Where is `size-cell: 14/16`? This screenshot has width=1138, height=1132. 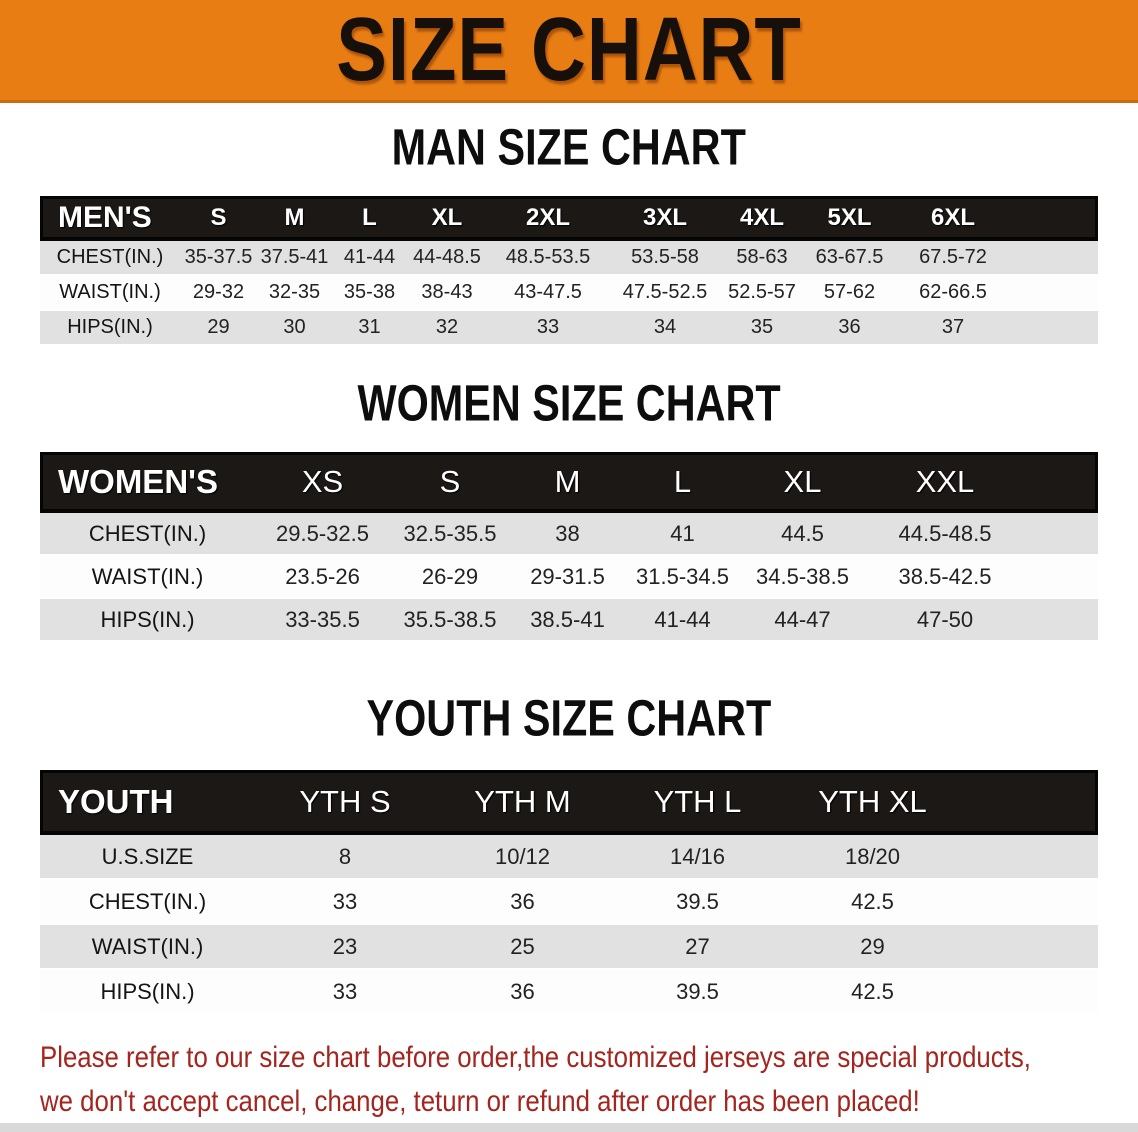
size-cell: 14/16 is located at coordinates (697, 857).